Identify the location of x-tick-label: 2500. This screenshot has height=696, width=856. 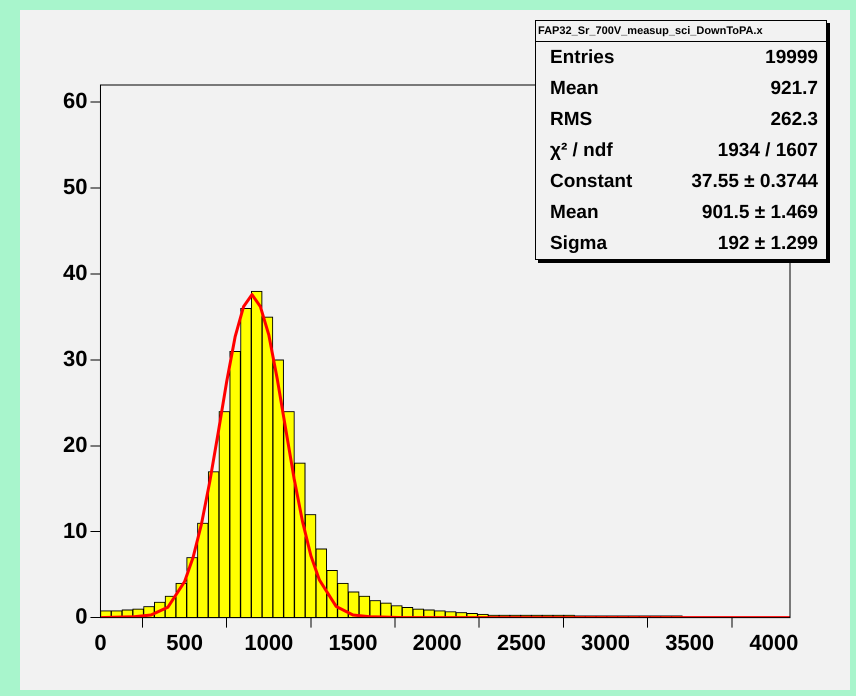
(521, 642).